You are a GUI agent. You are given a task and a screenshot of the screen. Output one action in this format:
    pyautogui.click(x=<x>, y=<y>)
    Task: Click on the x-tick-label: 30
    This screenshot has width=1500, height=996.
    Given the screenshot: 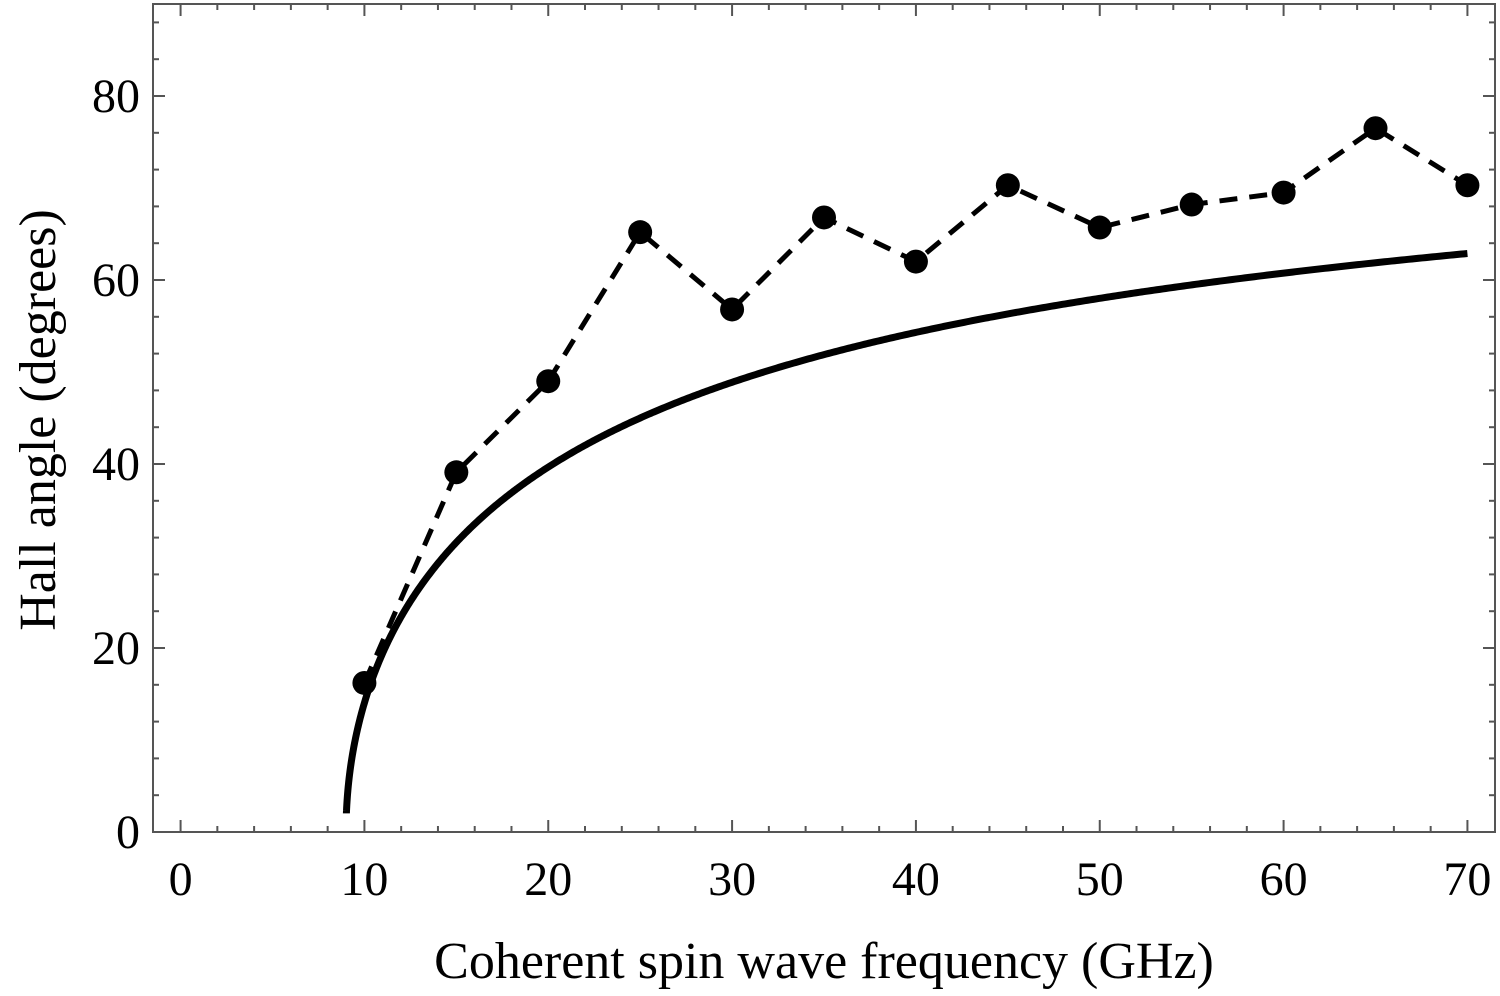 What is the action you would take?
    pyautogui.click(x=732, y=879)
    